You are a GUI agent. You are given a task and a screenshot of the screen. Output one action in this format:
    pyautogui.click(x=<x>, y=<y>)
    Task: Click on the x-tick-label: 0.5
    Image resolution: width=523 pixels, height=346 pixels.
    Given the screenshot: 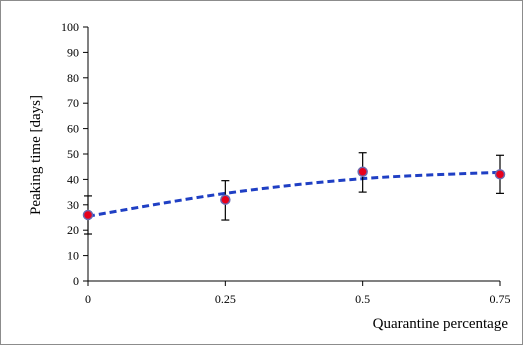 What is the action you would take?
    pyautogui.click(x=362, y=299)
    